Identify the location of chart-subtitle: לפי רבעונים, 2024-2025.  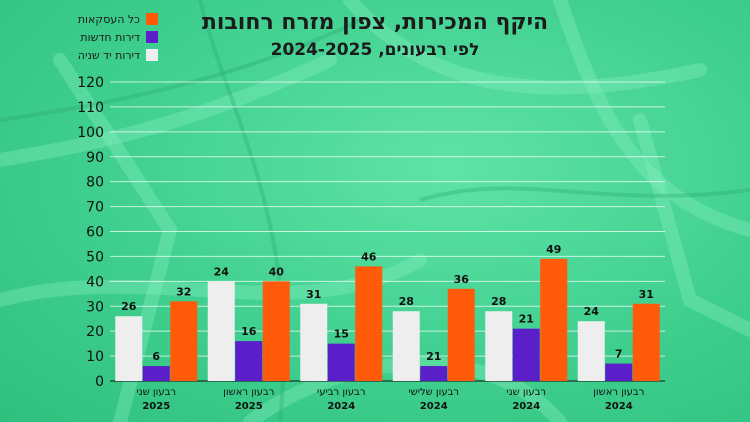
(375, 50).